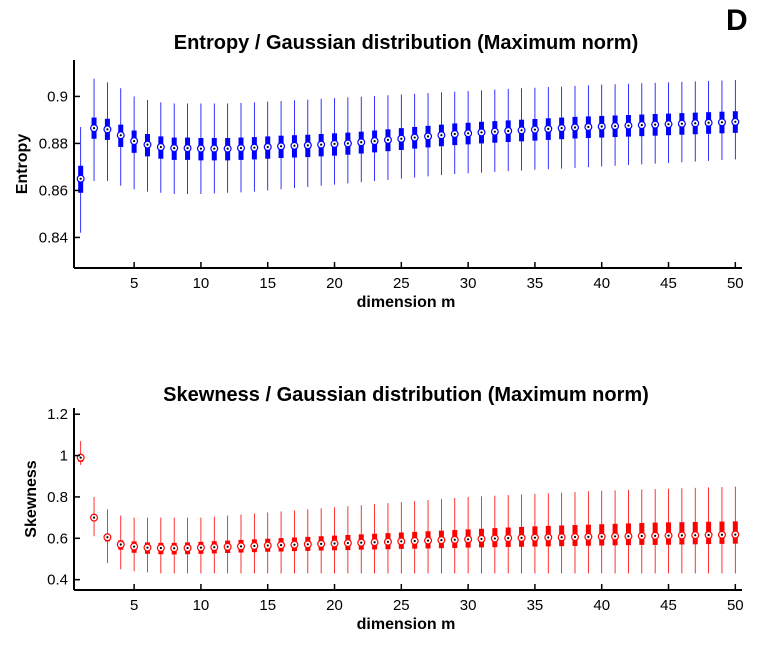 This screenshot has height=648, width=776. What do you see at coordinates (401, 605) in the screenshot?
I see `skewness-x-tick-label: 25` at bounding box center [401, 605].